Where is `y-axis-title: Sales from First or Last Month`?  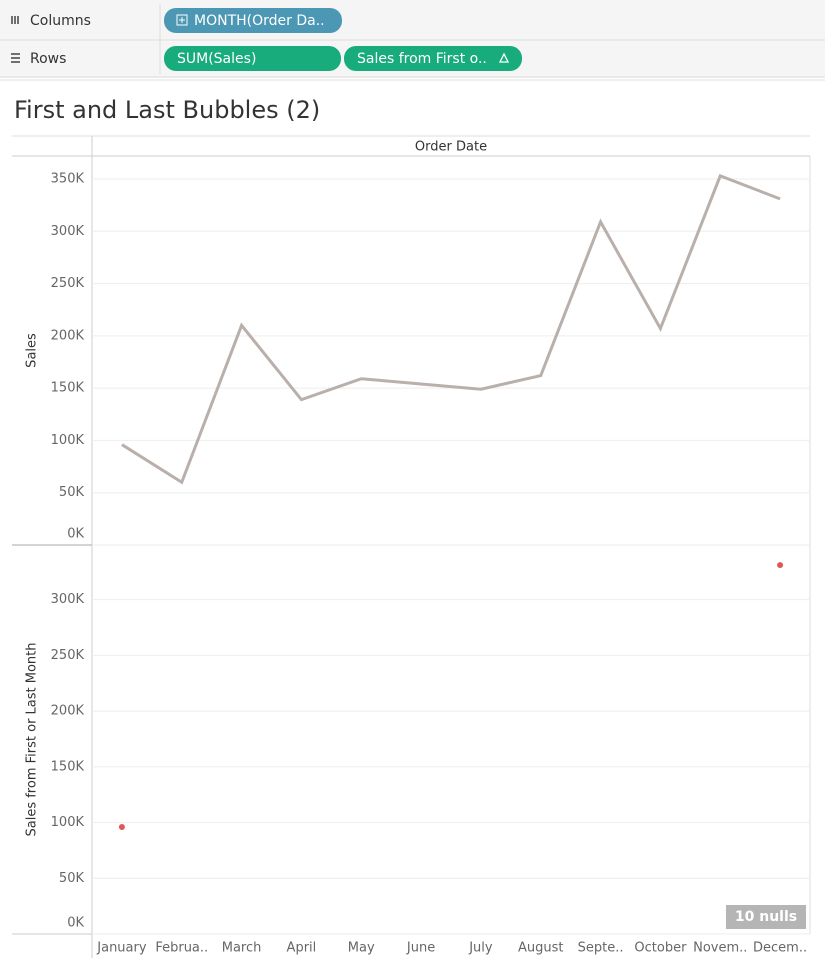
y-axis-title: Sales from First or Last Month is located at coordinates (32, 740).